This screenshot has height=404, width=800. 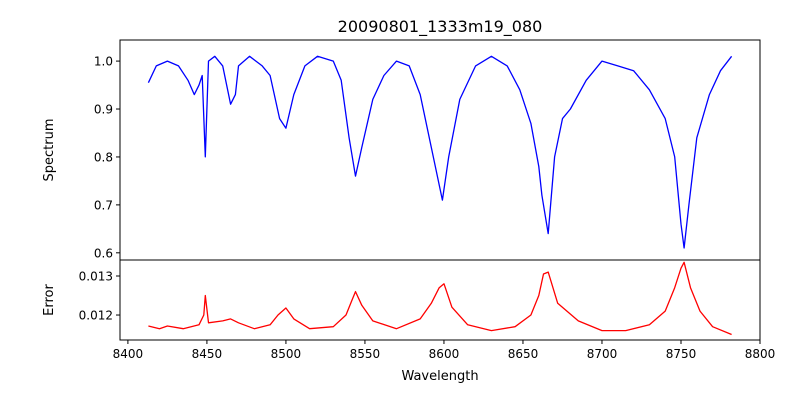 What do you see at coordinates (96, 277) in the screenshot?
I see `error-y-tick-label: 0.013` at bounding box center [96, 277].